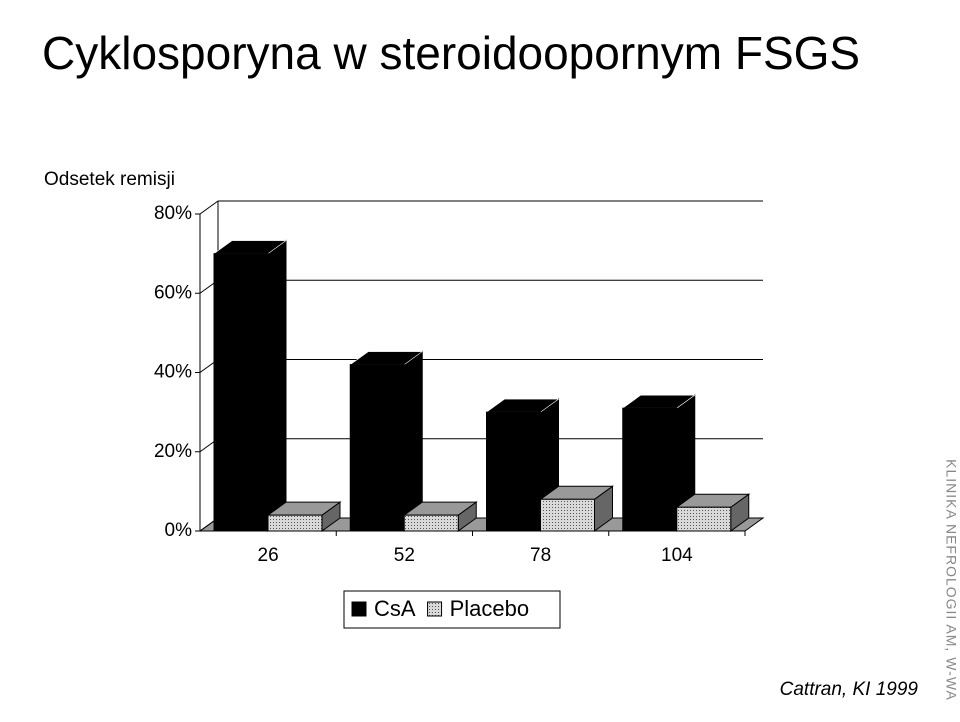  I want to click on legend-label: Placebo, so click(490, 608).